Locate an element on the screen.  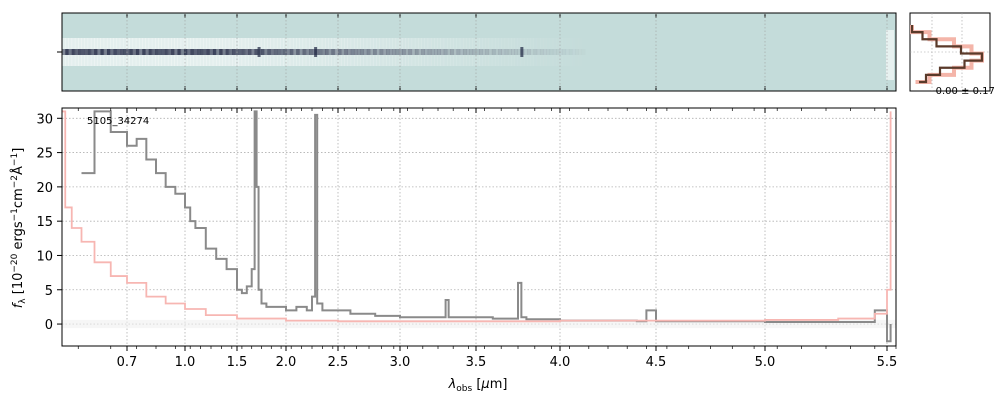
y-tick-label: 20 is located at coordinates (44, 188).